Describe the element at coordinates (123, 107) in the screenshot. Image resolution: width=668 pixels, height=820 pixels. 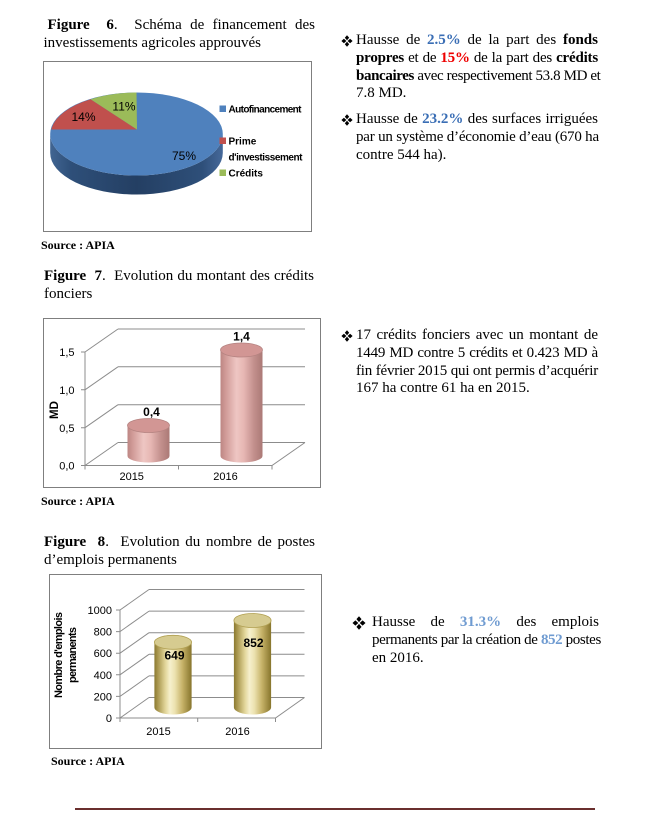
I see `svg-text: 11%` at that location.